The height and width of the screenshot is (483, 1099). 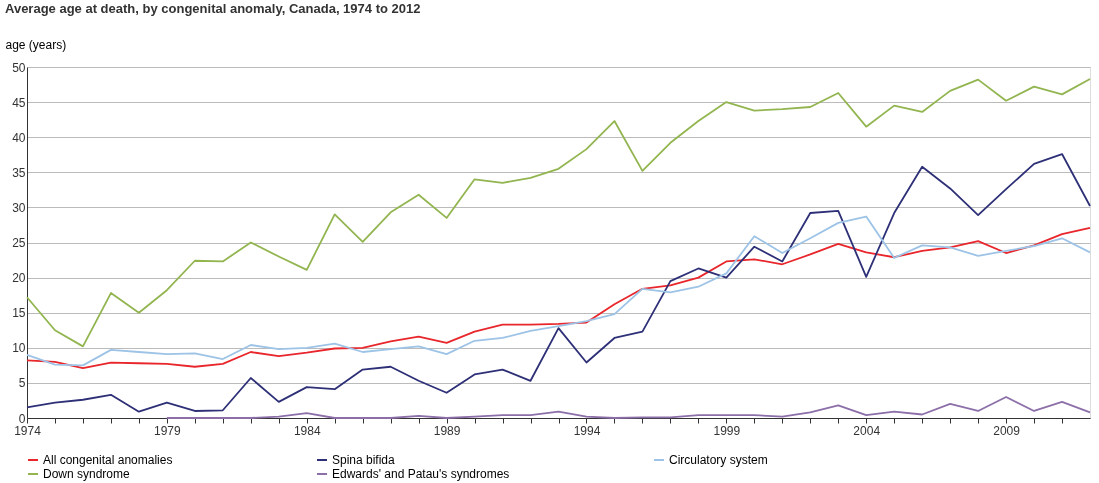 I want to click on legend-label: All congenital anomalies, so click(x=108, y=460).